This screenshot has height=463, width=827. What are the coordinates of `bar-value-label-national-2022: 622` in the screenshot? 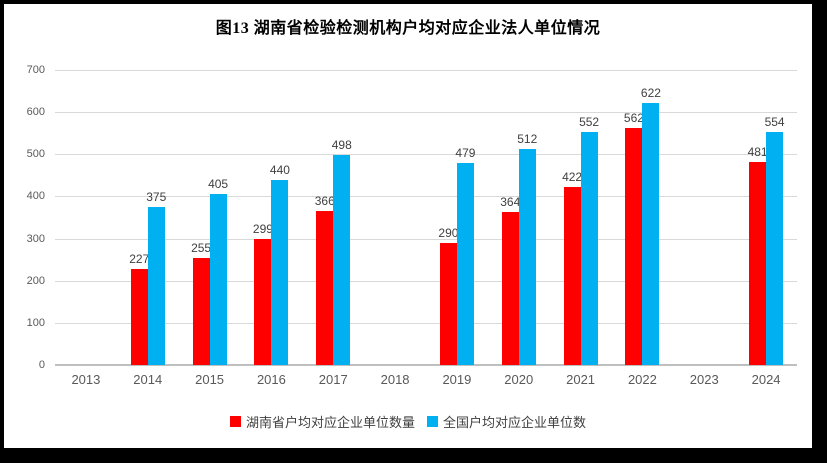 It's located at (650, 92).